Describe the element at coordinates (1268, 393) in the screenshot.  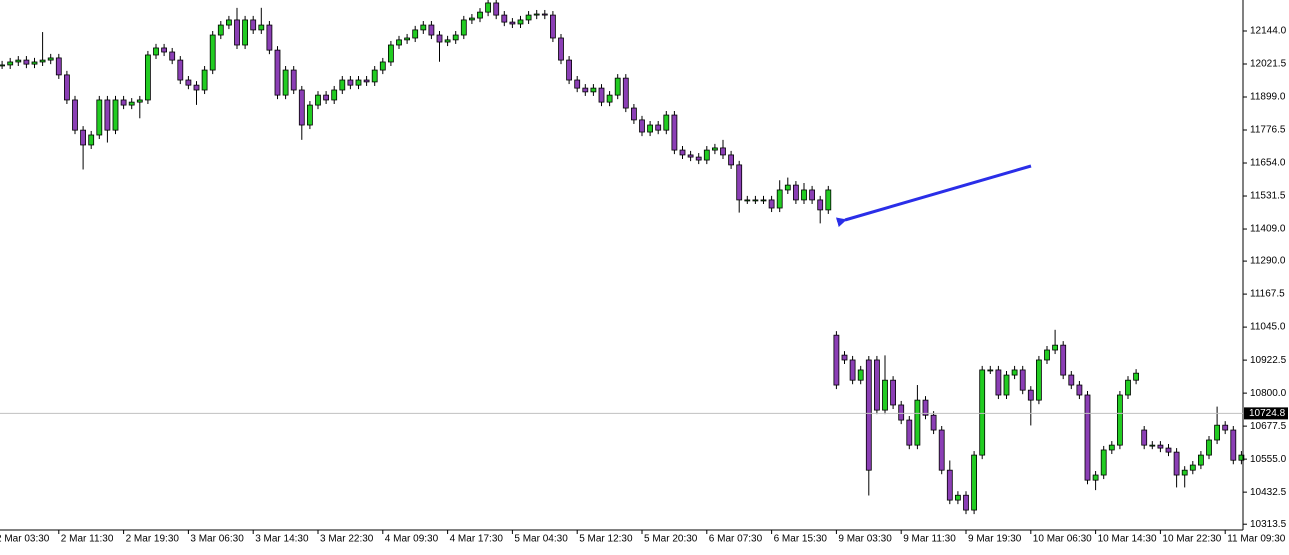
I see `y-tick-label: 10800.0` at that location.